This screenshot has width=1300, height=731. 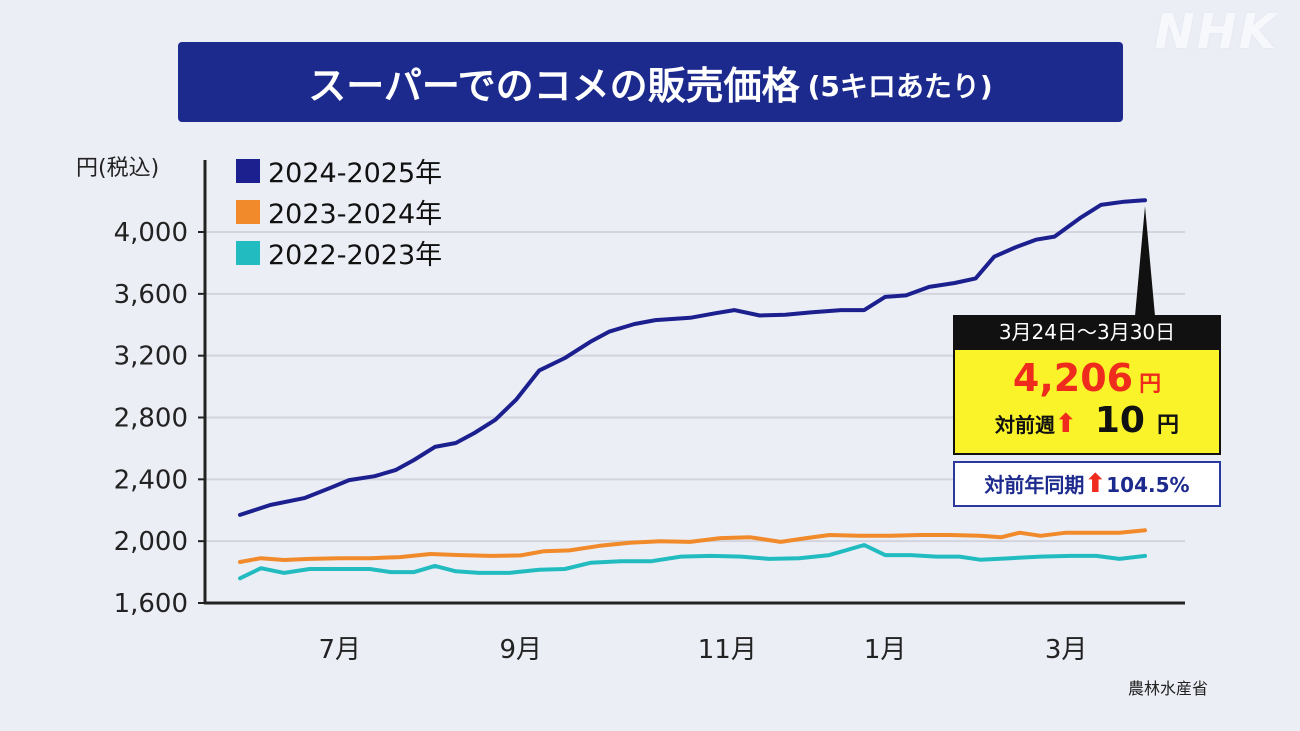 What do you see at coordinates (1119, 420) in the screenshot?
I see `week-change-value: 10` at bounding box center [1119, 420].